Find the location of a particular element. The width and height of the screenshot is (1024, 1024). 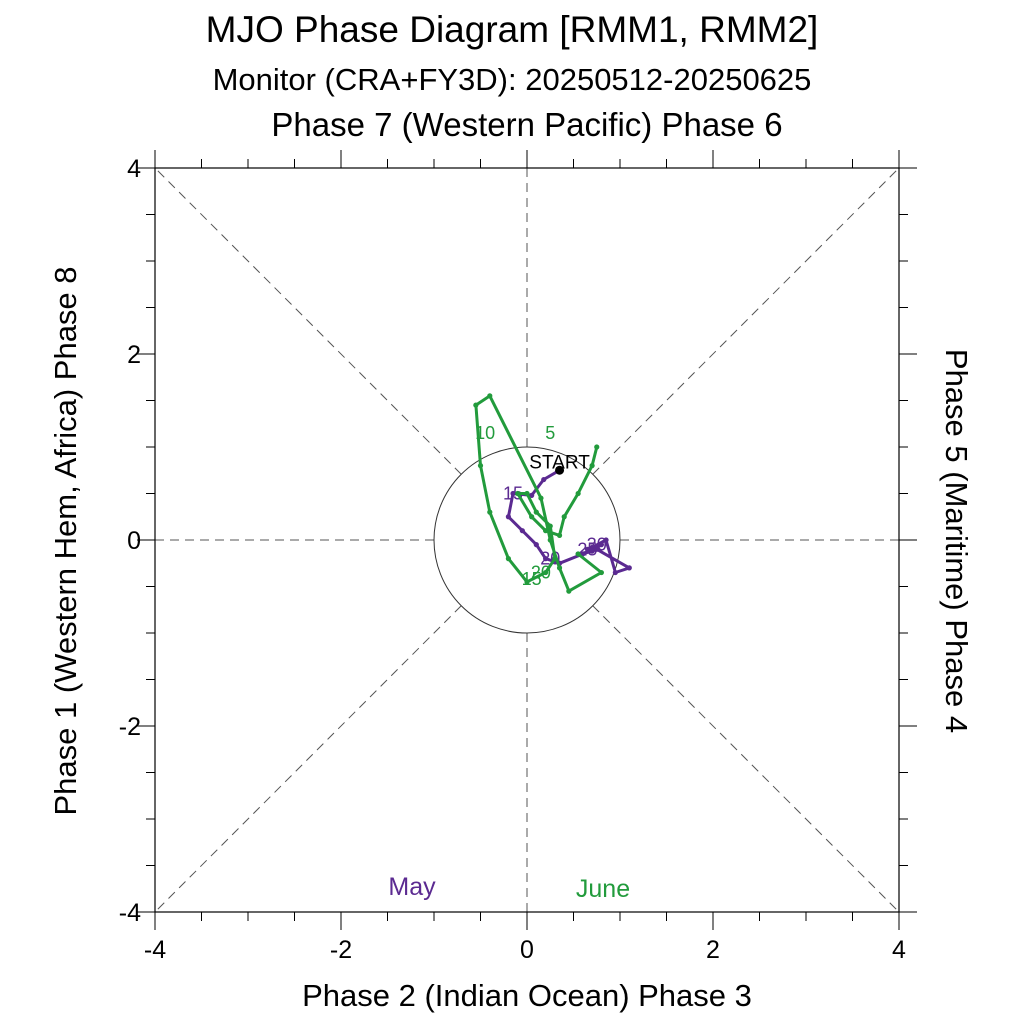

day-label-may: 25 is located at coordinates (587, 549).